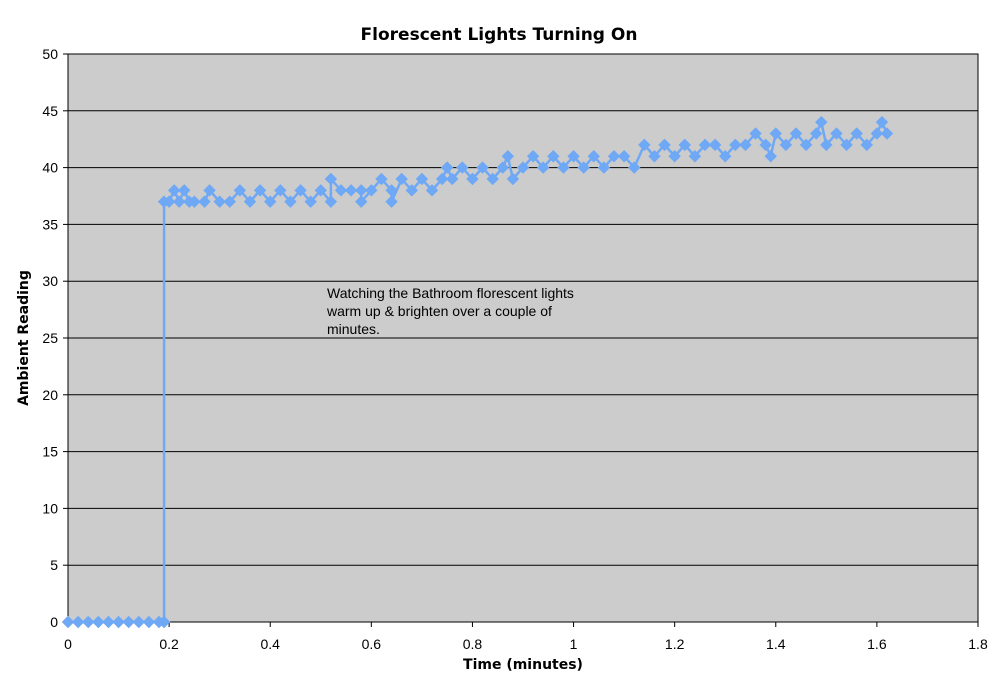 The width and height of the screenshot is (999, 683). Describe the element at coordinates (50, 338) in the screenshot. I see `y-tick-label: 25` at that location.